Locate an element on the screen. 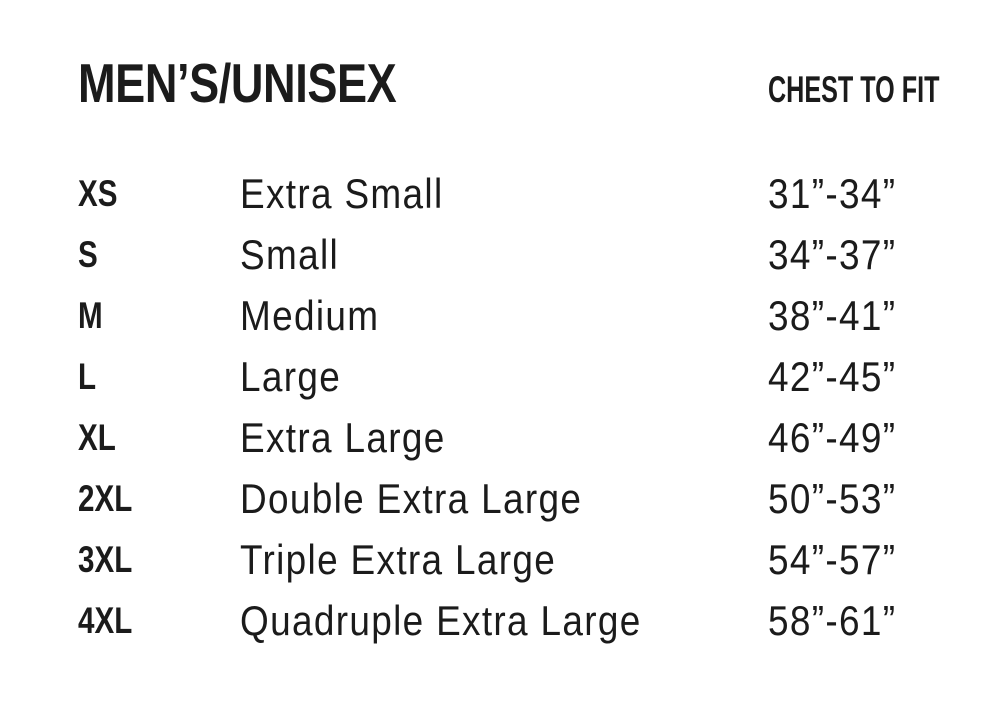 The height and width of the screenshot is (711, 1000). size-name: Double Extra Large is located at coordinates (411, 498).